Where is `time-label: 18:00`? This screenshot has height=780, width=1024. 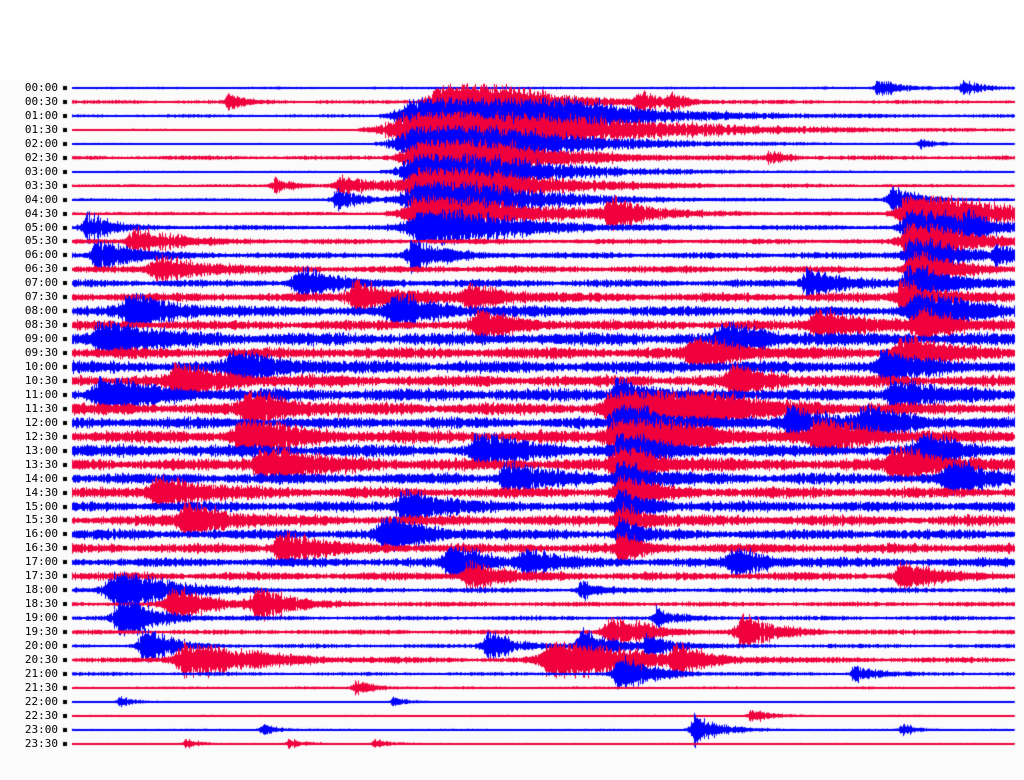 time-label: 18:00 is located at coordinates (41, 590).